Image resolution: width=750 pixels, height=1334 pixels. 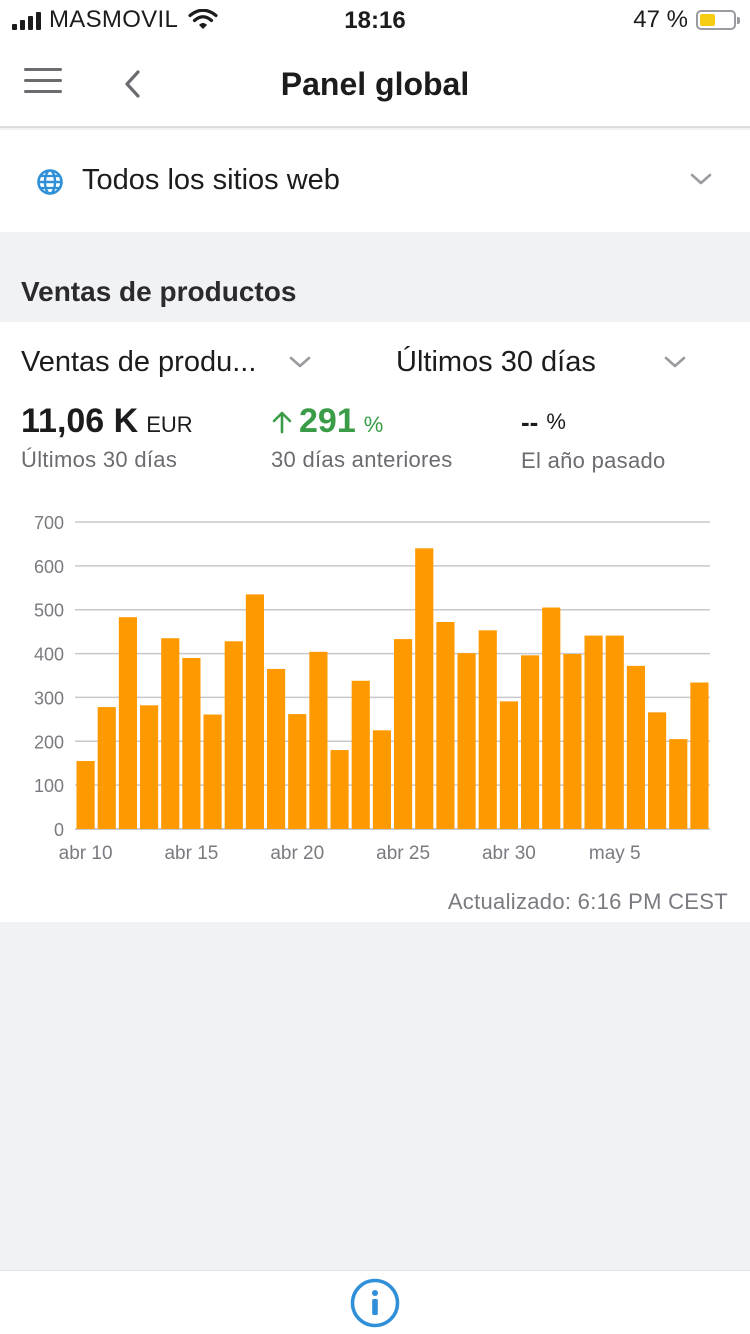 I want to click on y-tick-label: 300, so click(x=49, y=698).